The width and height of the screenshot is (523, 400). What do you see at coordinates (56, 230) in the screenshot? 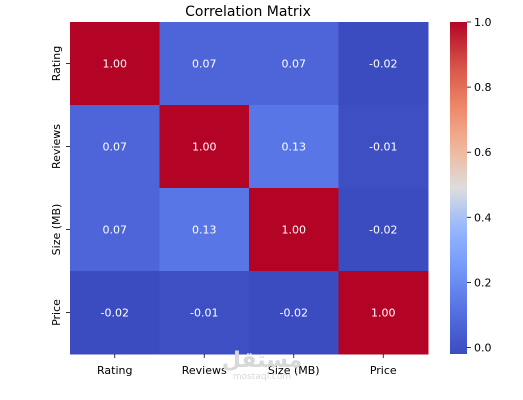
I see `y-tick-label: Size (MB)` at bounding box center [56, 230].